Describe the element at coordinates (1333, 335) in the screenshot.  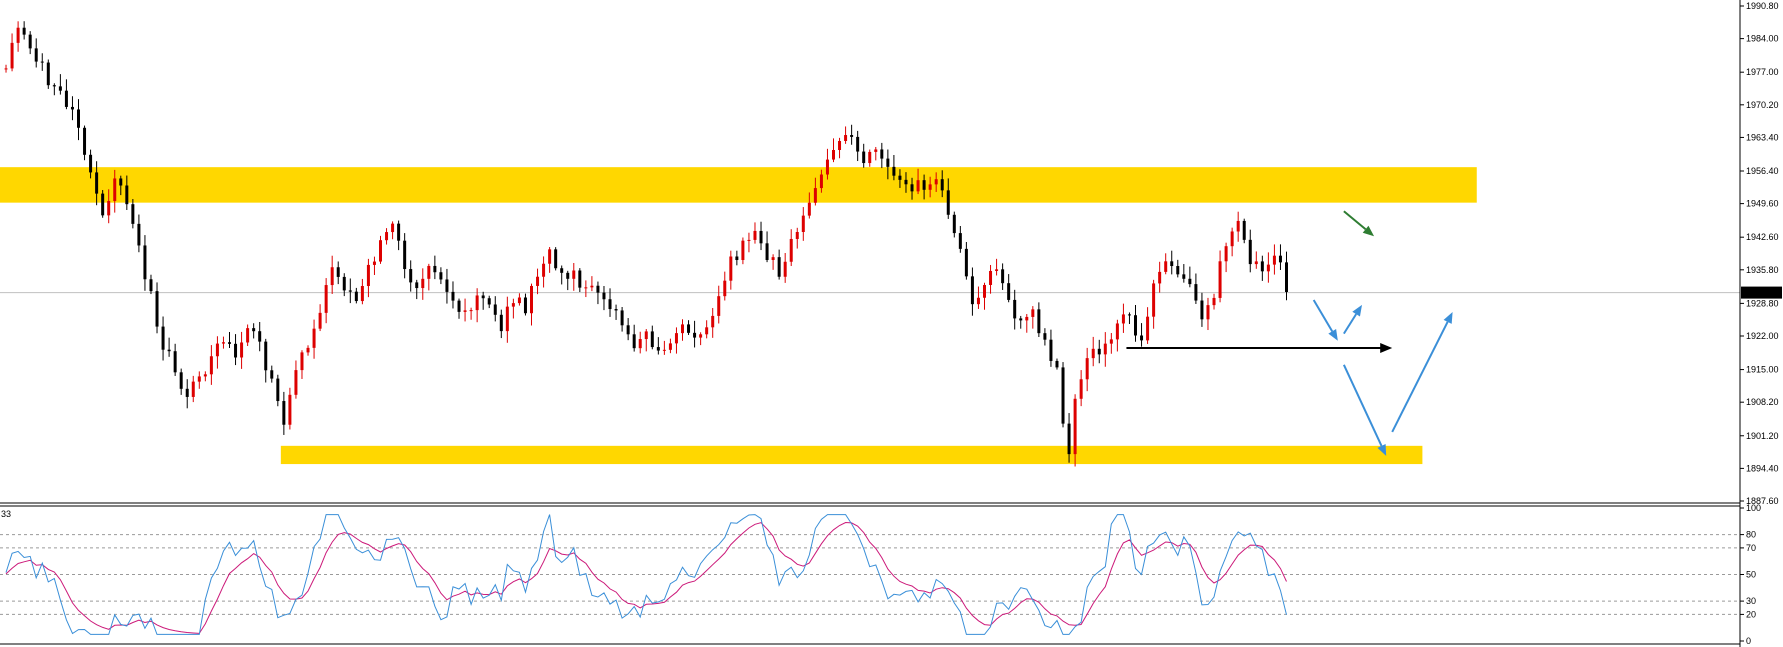
I see `arrow-down-blue-short-head` at that location.